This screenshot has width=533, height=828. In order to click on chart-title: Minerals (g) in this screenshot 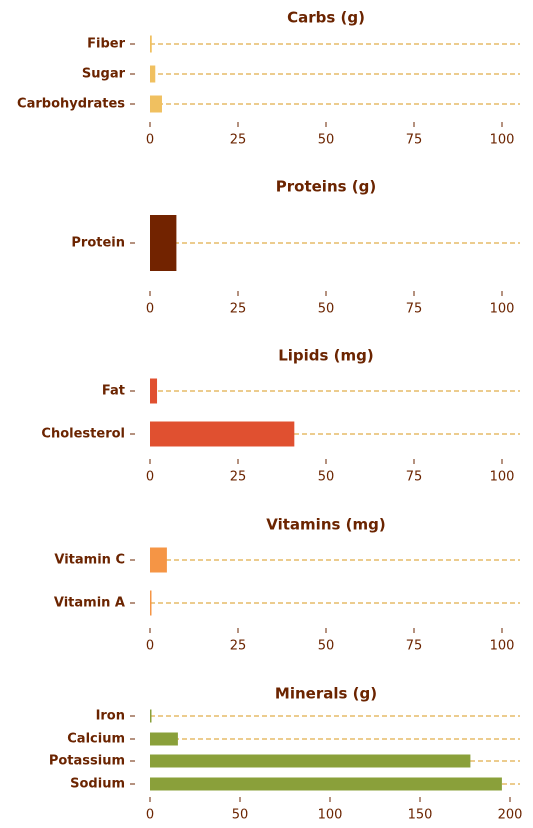, I will do `click(326, 694)`.